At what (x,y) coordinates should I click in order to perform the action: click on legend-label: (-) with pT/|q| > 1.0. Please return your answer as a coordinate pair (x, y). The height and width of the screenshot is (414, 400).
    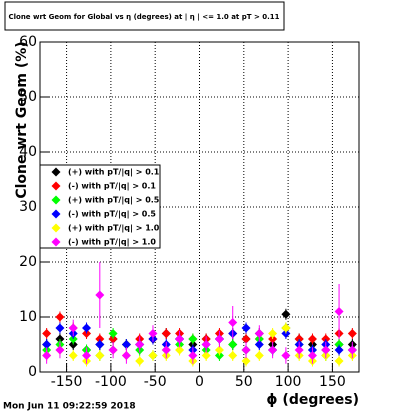
    Looking at the image, I should click on (112, 242).